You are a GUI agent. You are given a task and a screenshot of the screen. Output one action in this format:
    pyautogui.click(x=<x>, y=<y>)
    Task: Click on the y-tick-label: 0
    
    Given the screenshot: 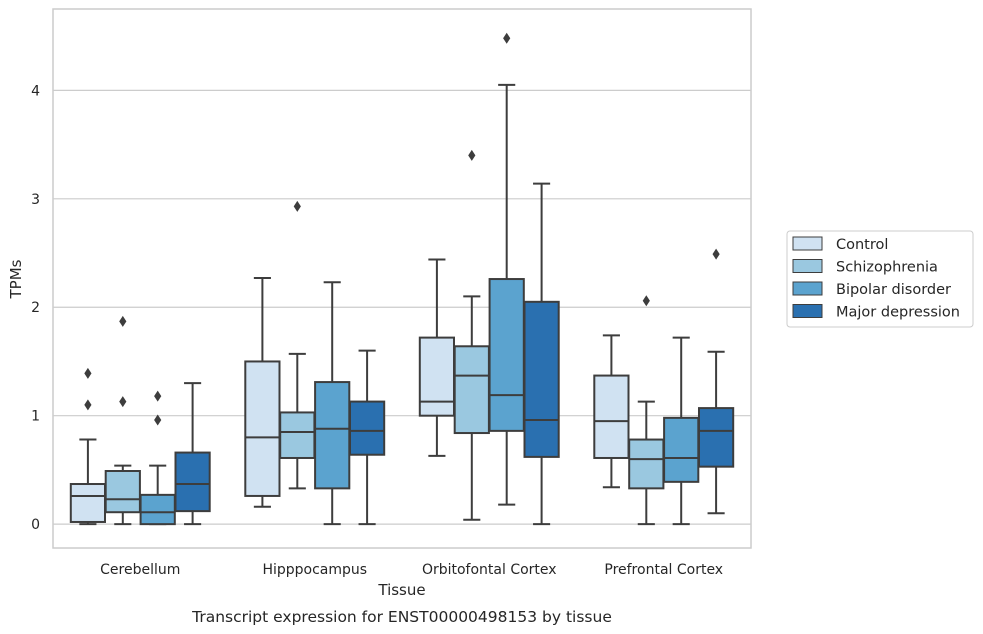 What is the action you would take?
    pyautogui.click(x=35, y=525)
    